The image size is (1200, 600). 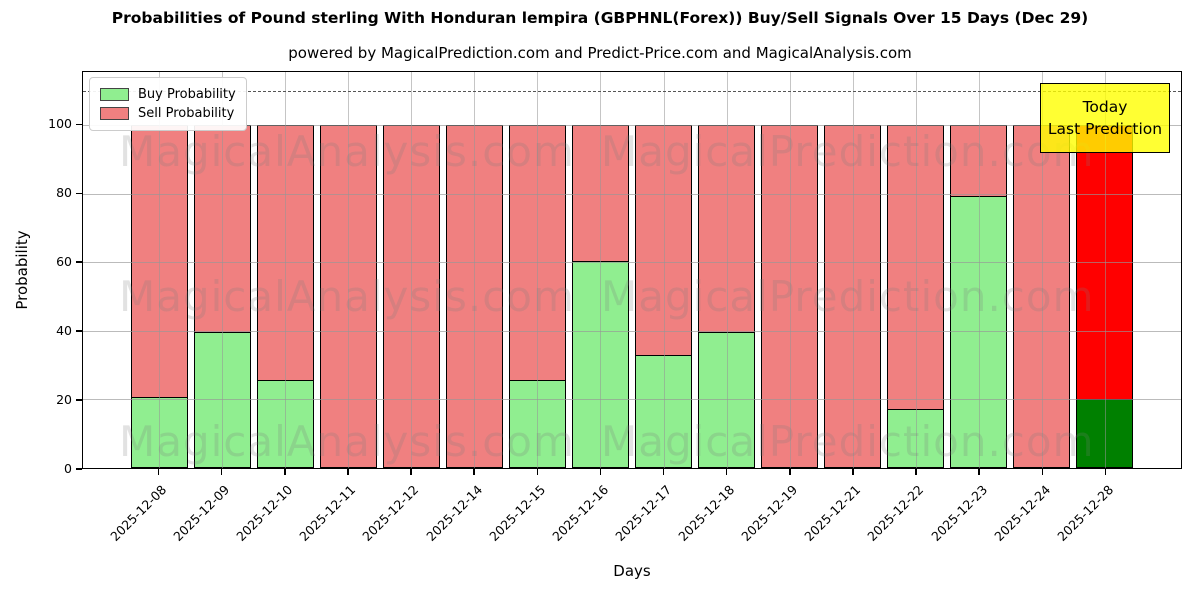 I want to click on x-tick-label-2025-12-09: 2025-12-09, so click(x=201, y=513).